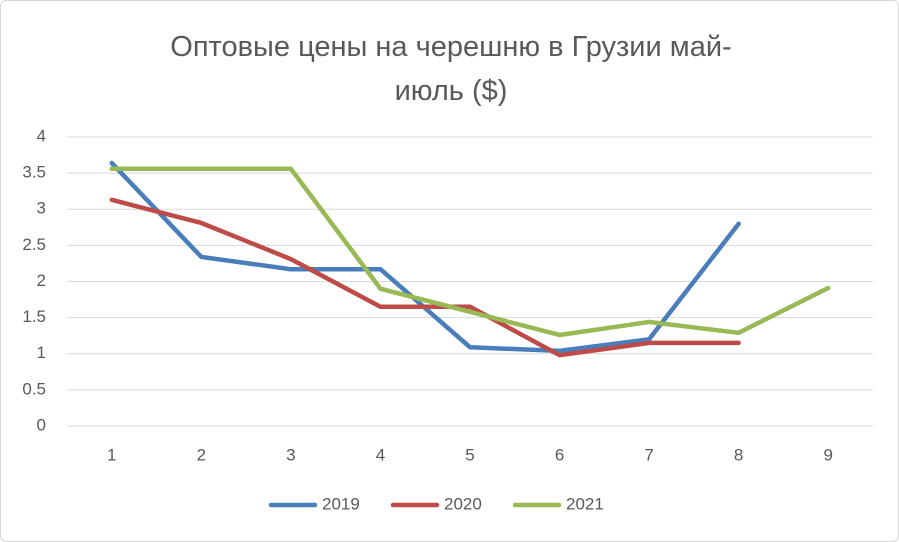 This screenshot has height=542, width=899. Describe the element at coordinates (585, 503) in the screenshot. I see `legend-label: 2021` at that location.